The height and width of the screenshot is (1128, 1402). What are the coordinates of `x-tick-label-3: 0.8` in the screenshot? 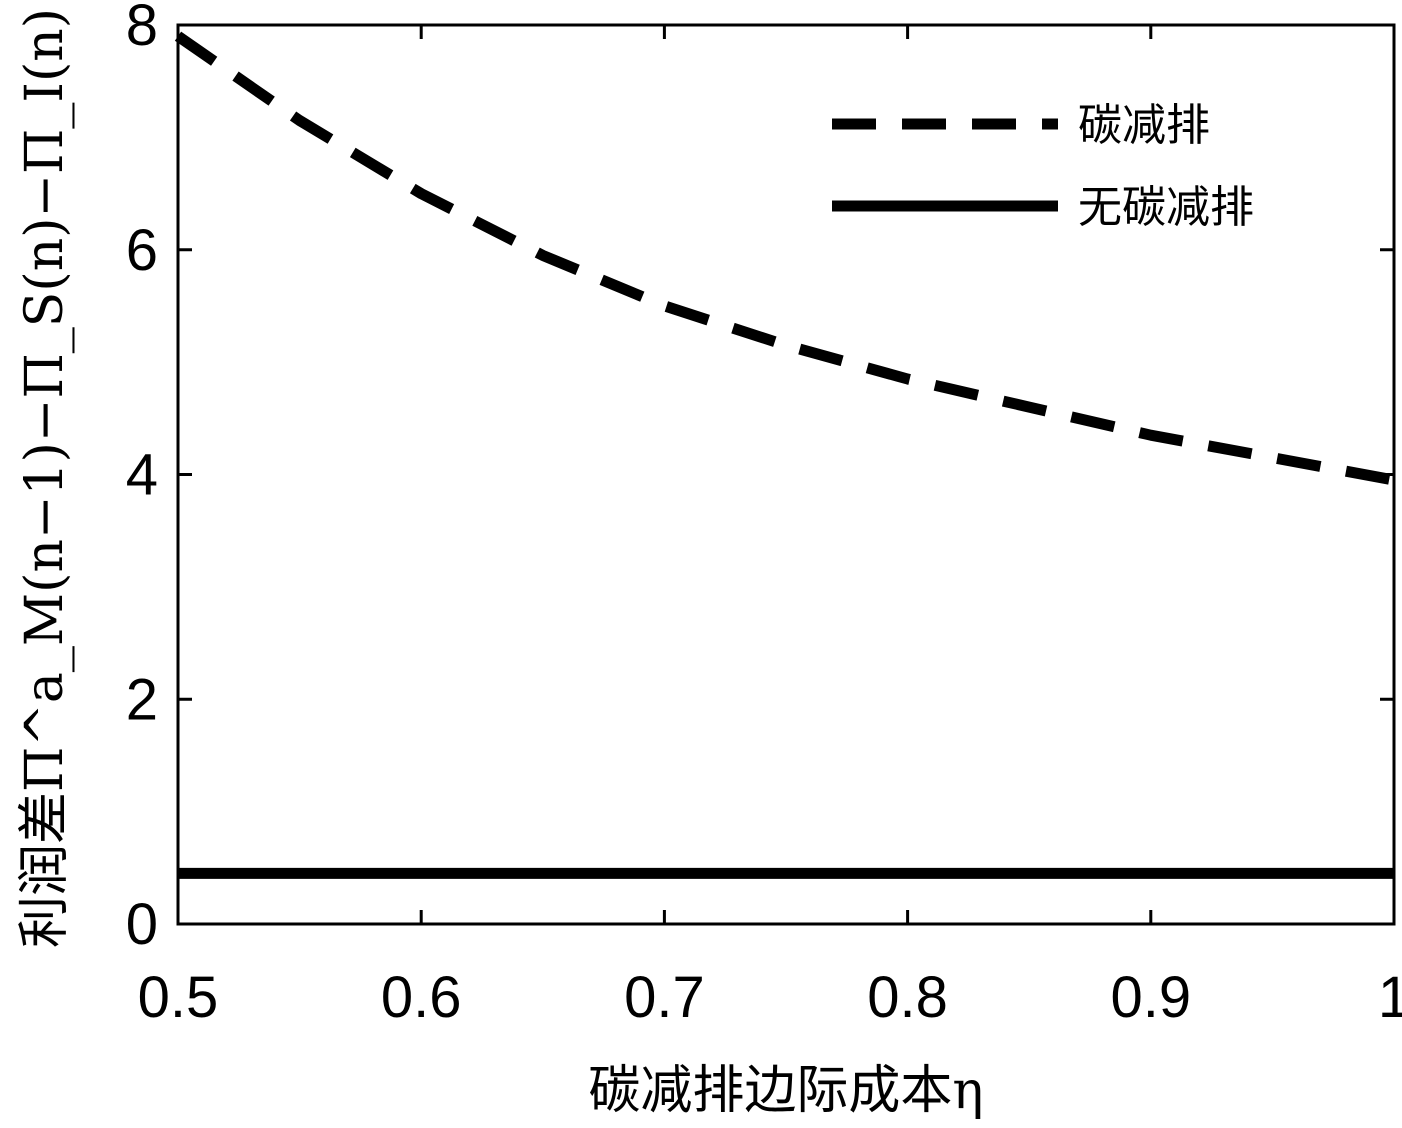 It's located at (907, 997).